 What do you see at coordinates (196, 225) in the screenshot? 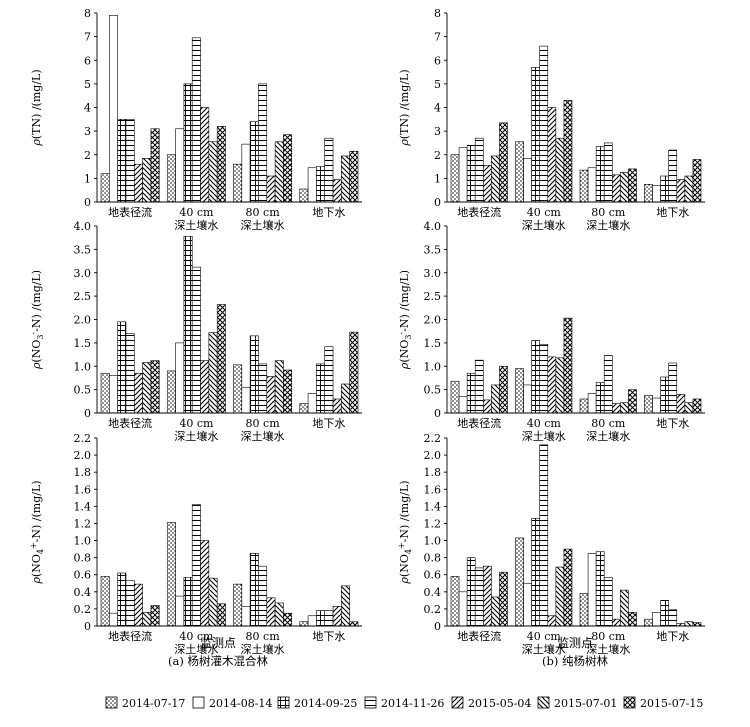
I see `category-label-tn_a-1: 深土壤水` at bounding box center [196, 225].